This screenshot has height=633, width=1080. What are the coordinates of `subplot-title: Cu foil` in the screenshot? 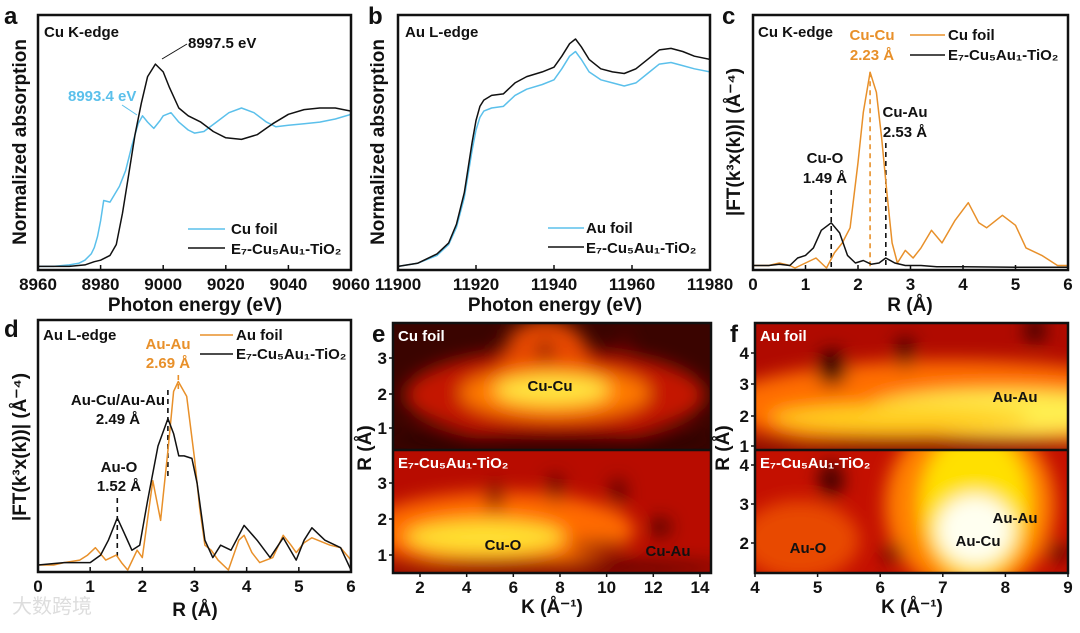 It's located at (421, 336).